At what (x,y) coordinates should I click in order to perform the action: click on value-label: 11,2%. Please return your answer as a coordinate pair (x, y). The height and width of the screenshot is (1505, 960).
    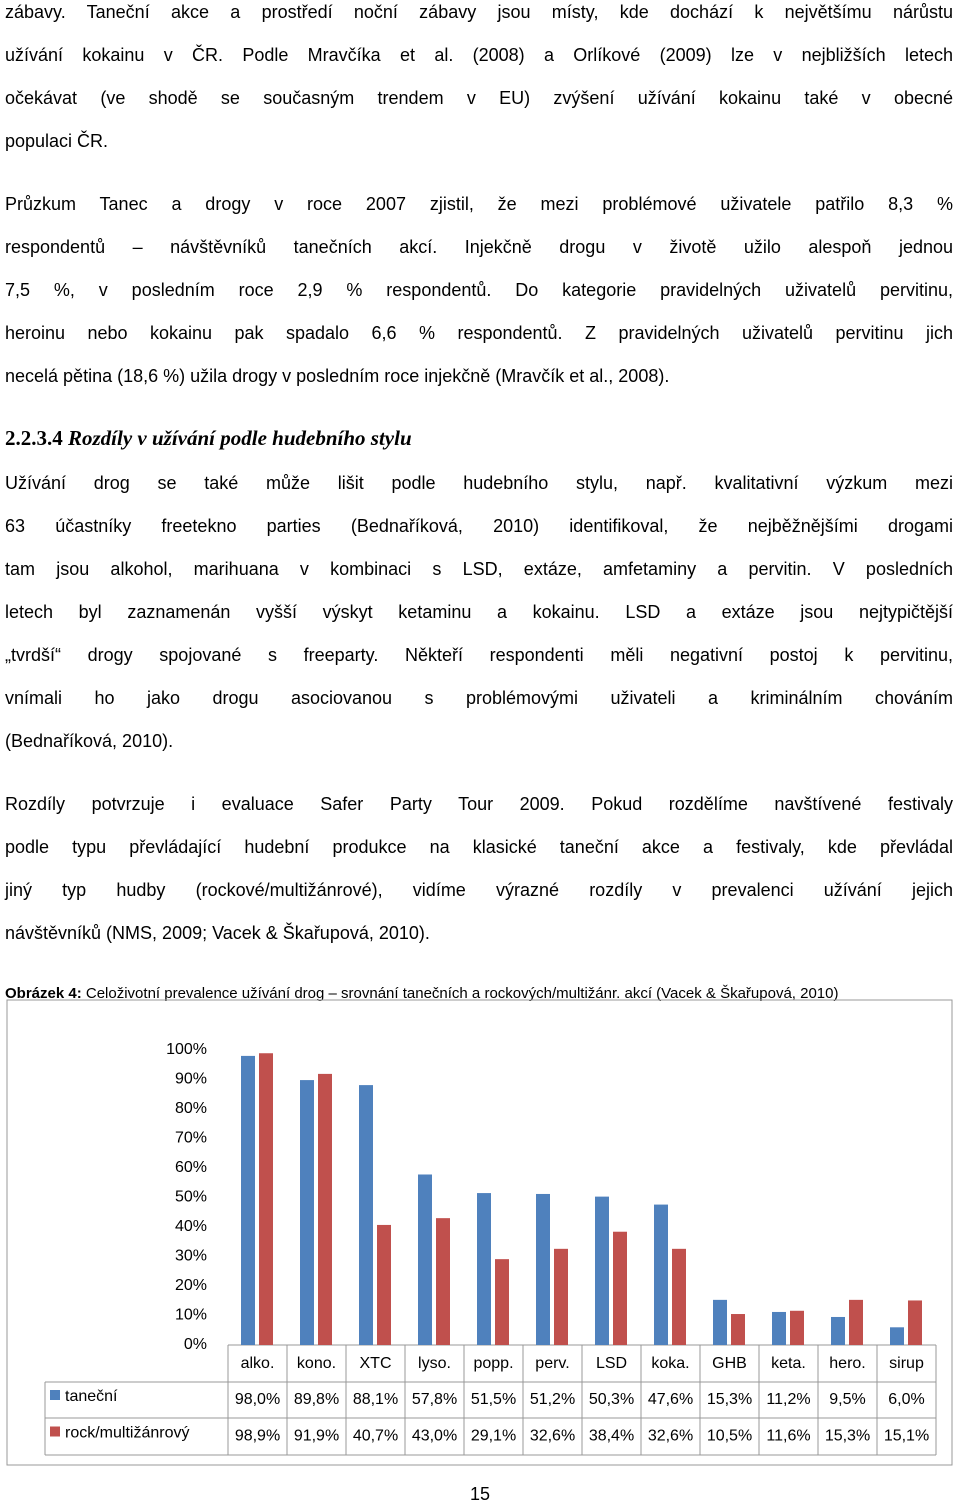
    Looking at the image, I should click on (788, 1399).